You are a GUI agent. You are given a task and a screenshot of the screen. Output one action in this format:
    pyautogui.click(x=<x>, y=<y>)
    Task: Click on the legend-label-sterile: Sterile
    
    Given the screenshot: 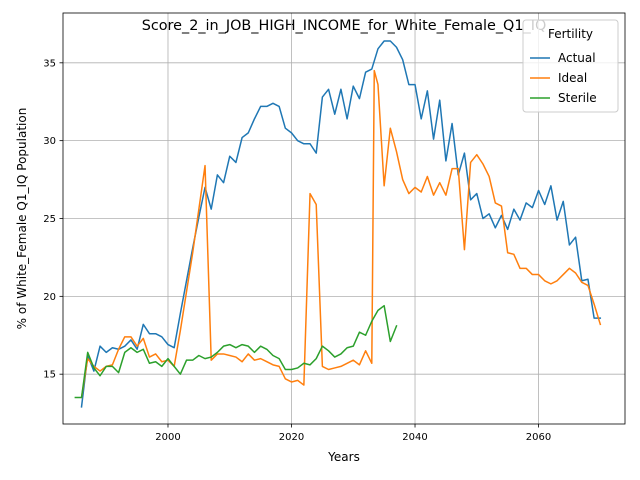 What is the action you would take?
    pyautogui.click(x=577, y=98)
    